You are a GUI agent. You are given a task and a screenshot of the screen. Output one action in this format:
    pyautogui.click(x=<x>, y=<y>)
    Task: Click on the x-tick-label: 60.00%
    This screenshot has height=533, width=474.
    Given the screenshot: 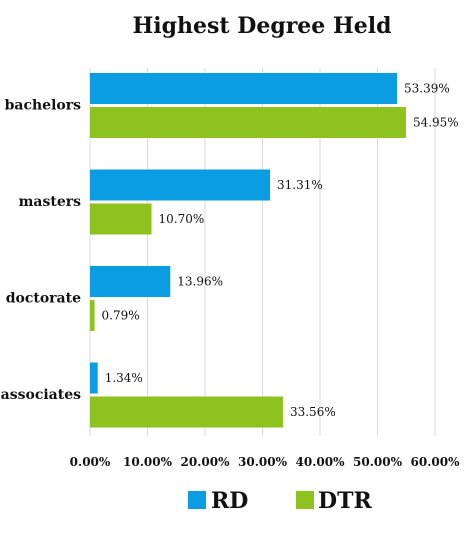 What is the action you would take?
    pyautogui.click(x=436, y=462)
    